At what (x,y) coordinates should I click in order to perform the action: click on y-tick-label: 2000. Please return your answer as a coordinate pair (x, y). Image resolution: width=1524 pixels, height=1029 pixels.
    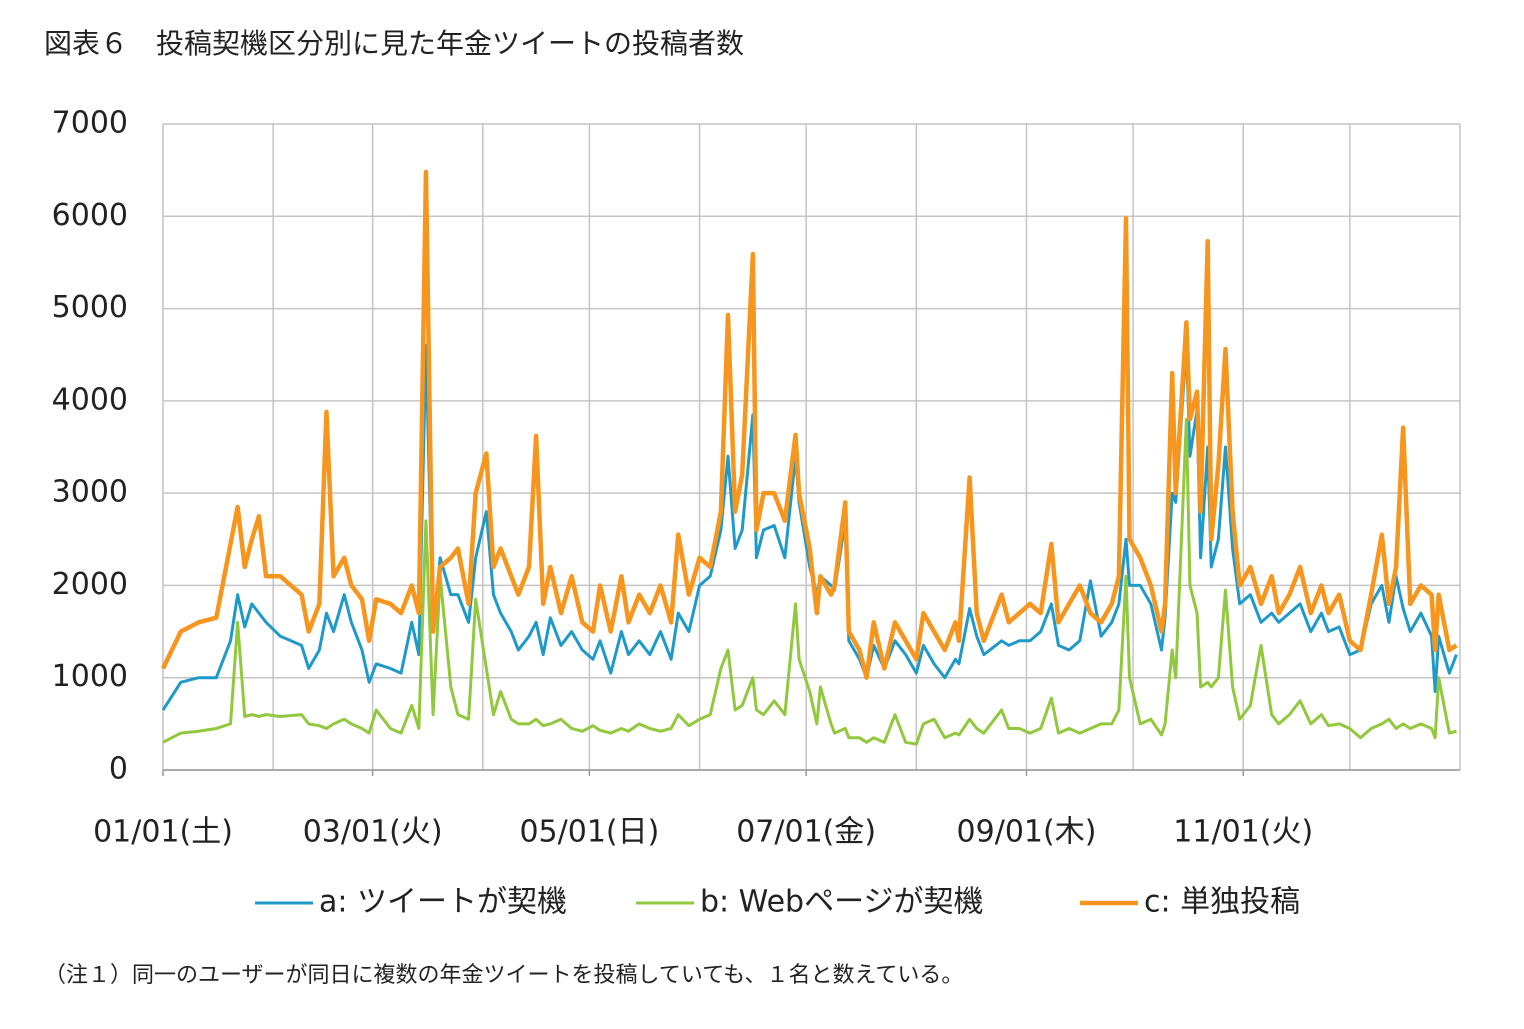
    Looking at the image, I should click on (90, 584).